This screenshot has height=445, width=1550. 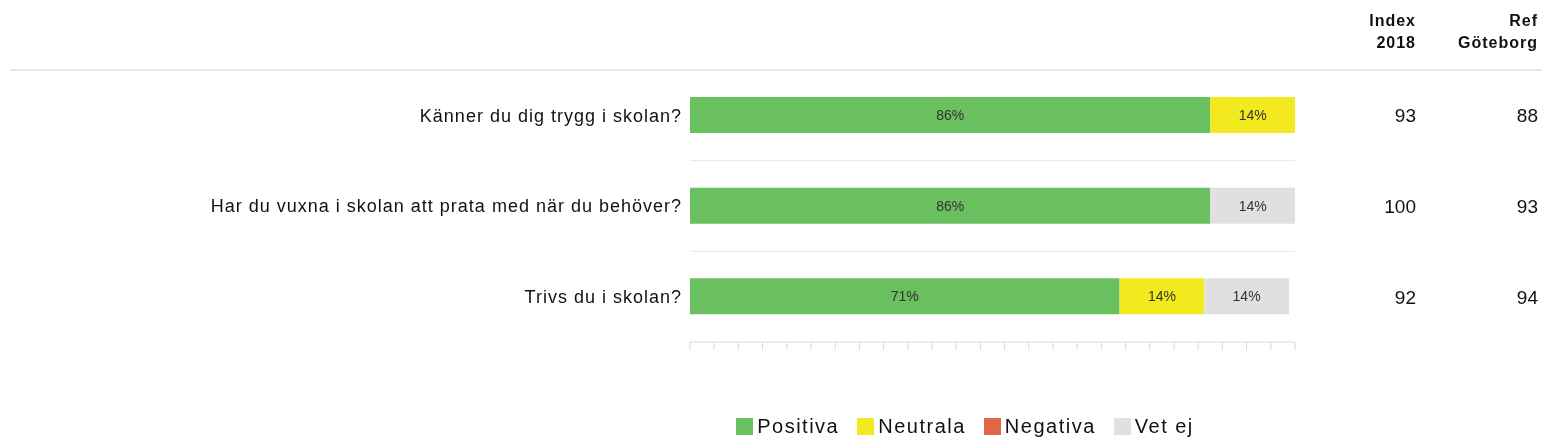 What do you see at coordinates (1498, 31) in the screenshot?
I see `text: Ref Göteborg` at bounding box center [1498, 31].